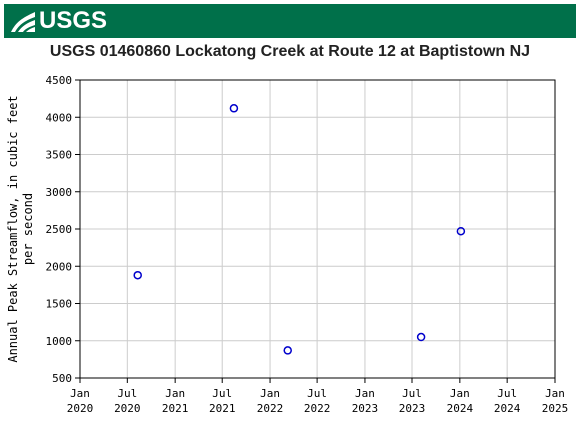 The height and width of the screenshot is (430, 580). I want to click on y-axis-ticks: 500 1000 1500 2000 2500 3000 3500 4000 4500, so click(63, 229).